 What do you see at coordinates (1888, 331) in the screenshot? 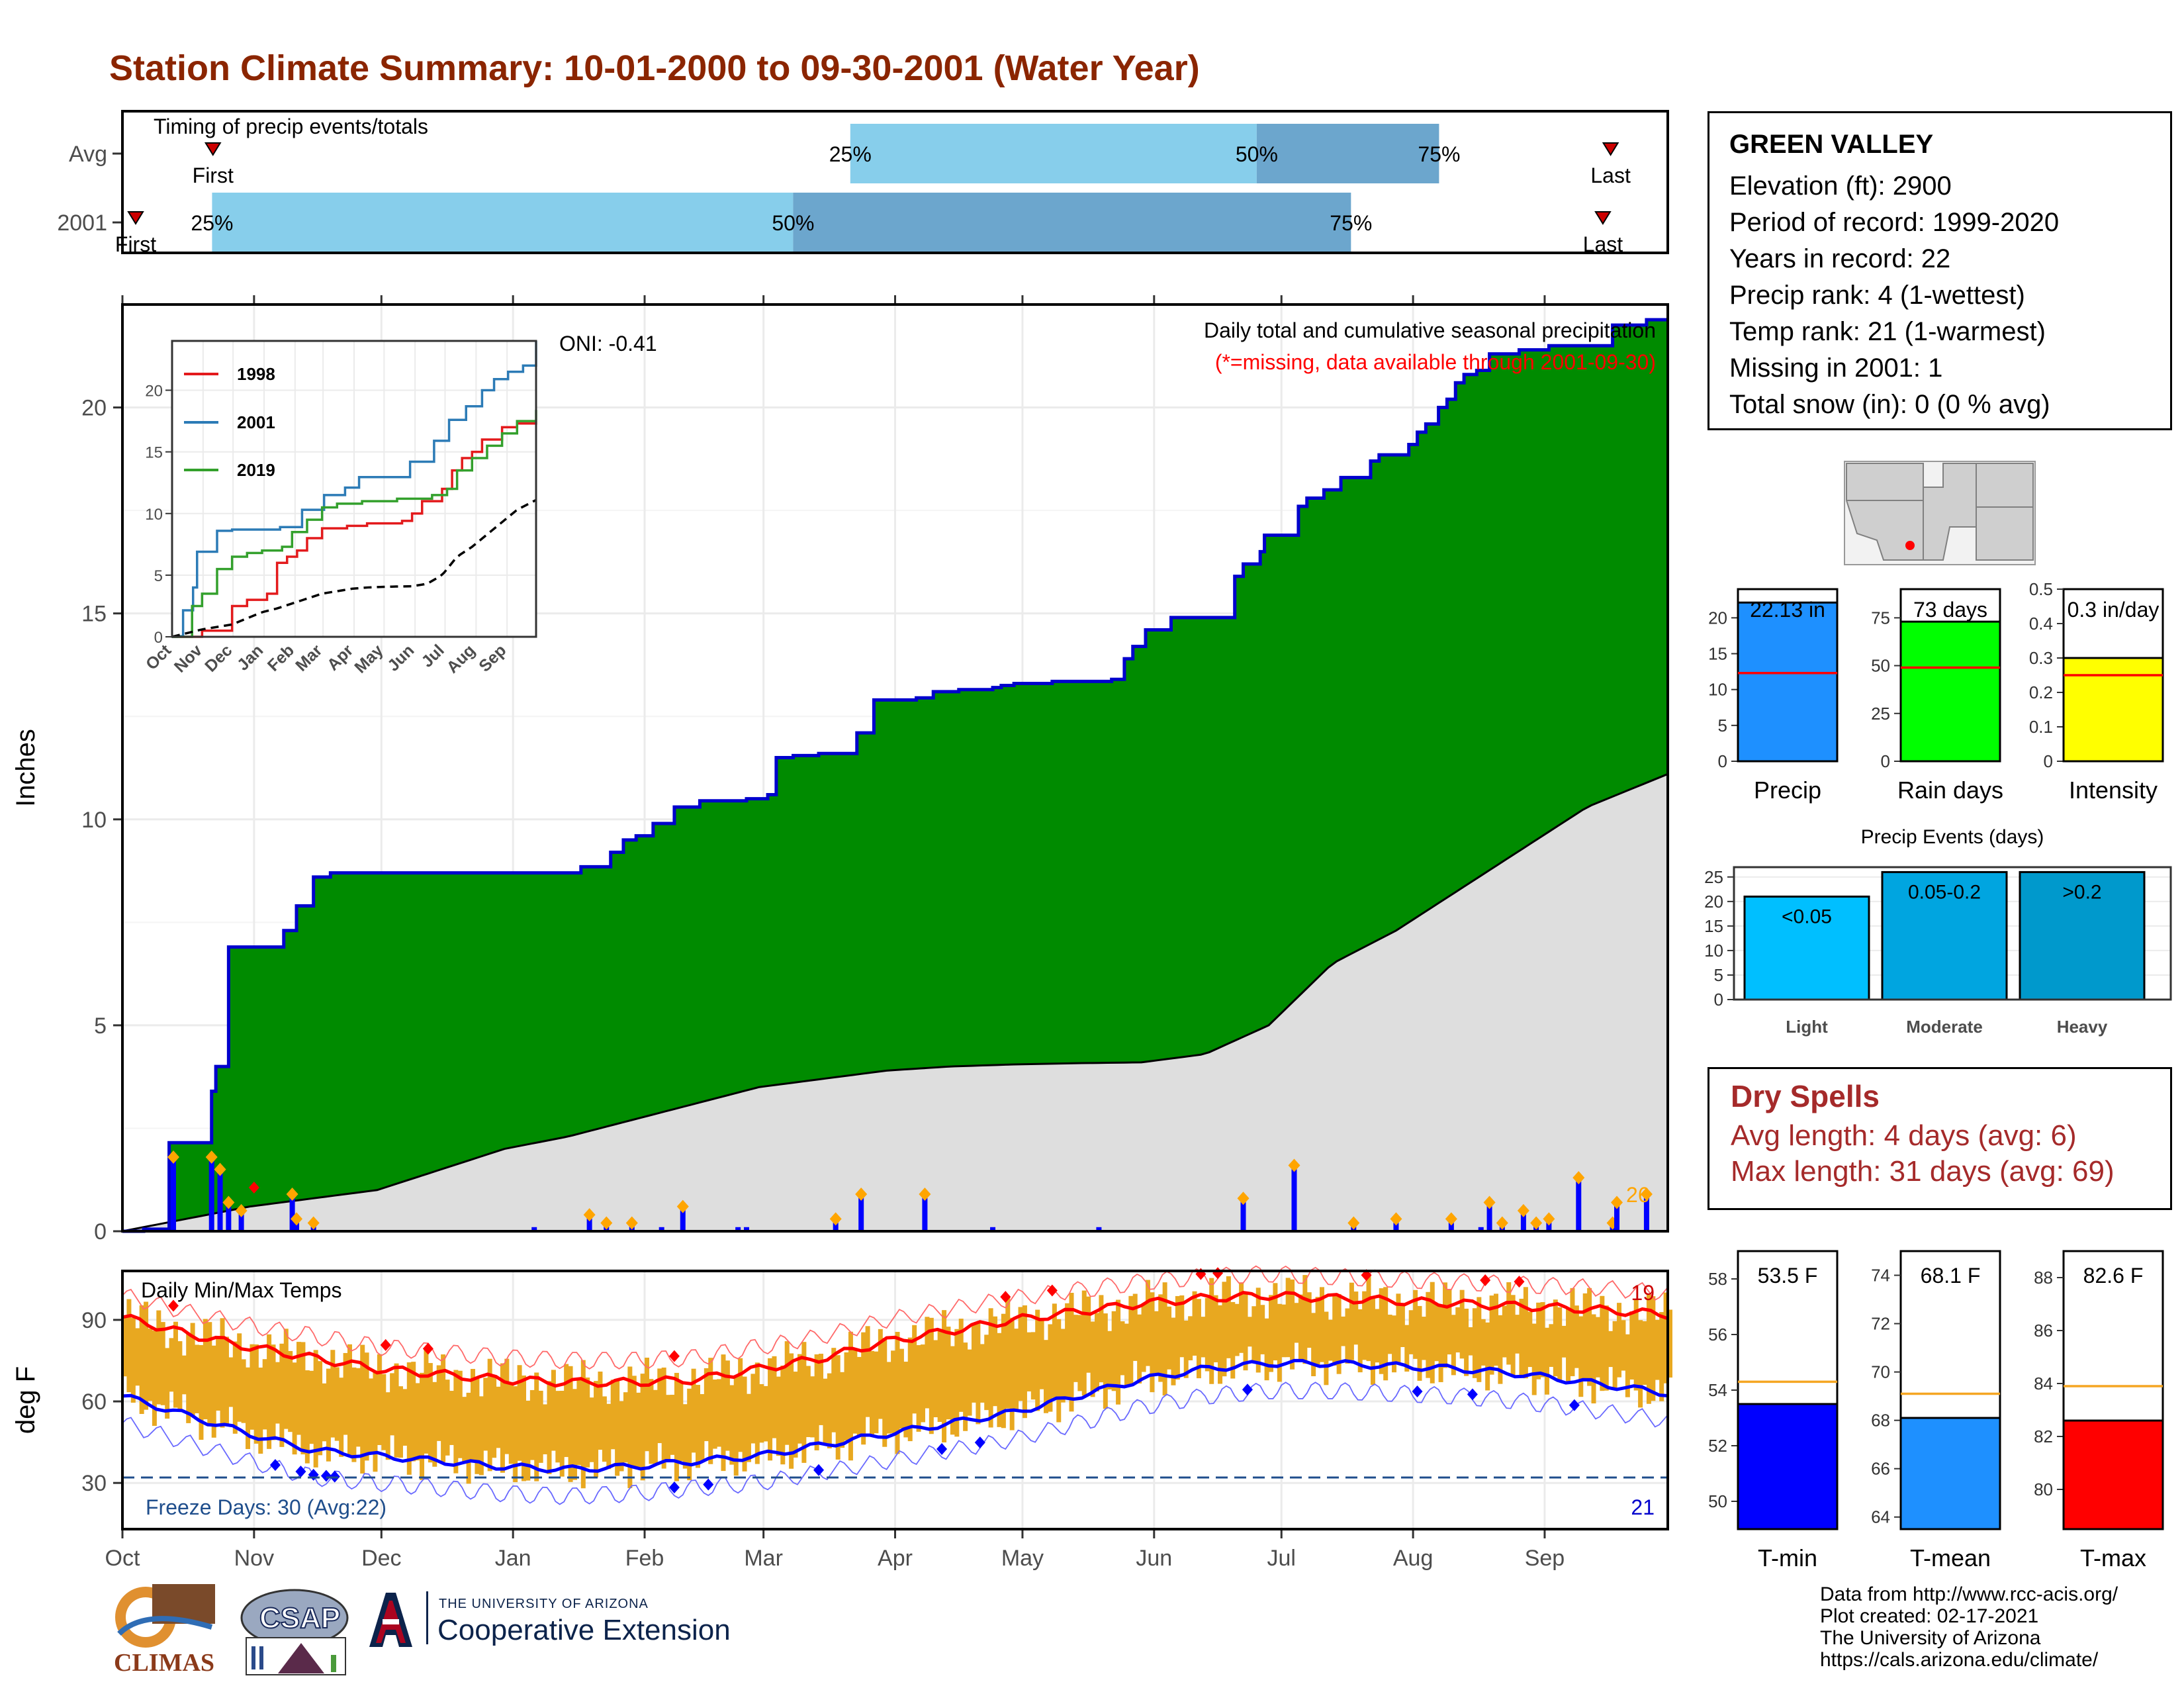
I see `station-temp-rank: Temp rank: 21 (1-warmest)` at bounding box center [1888, 331].